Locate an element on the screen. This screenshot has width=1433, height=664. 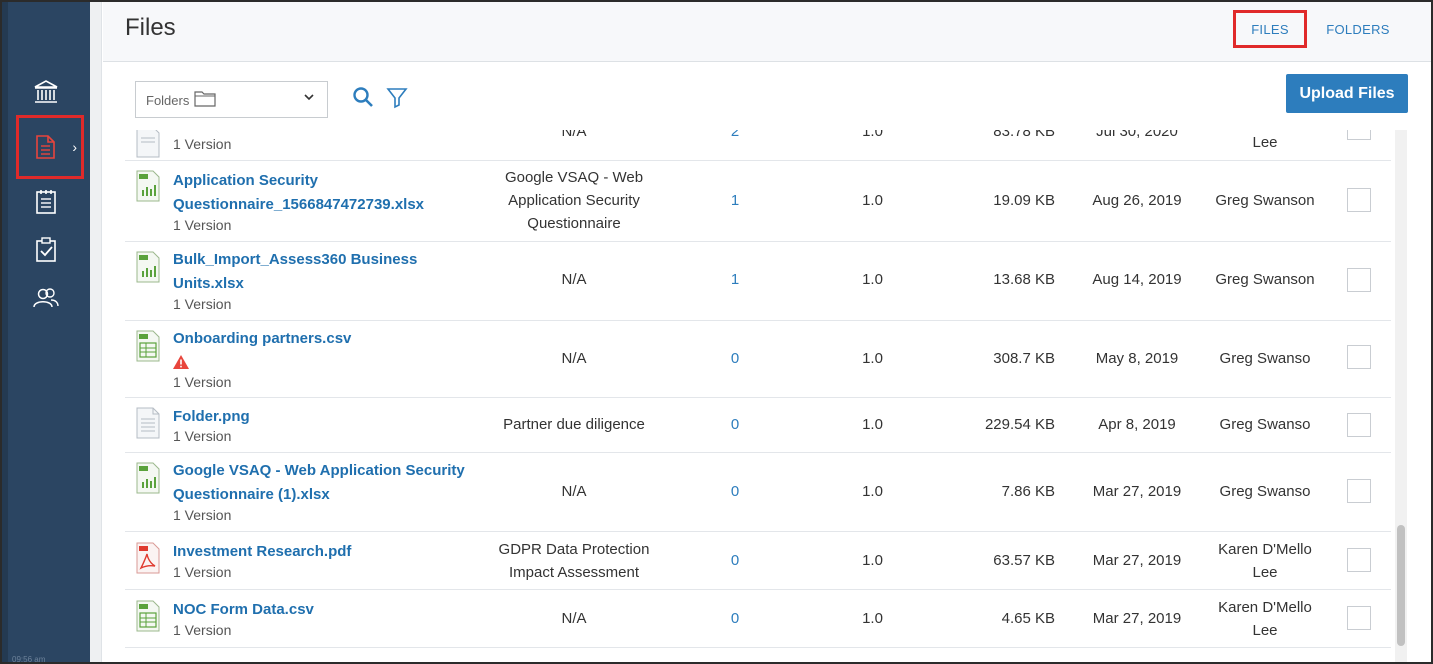
page-title: Files is located at coordinates (150, 27).